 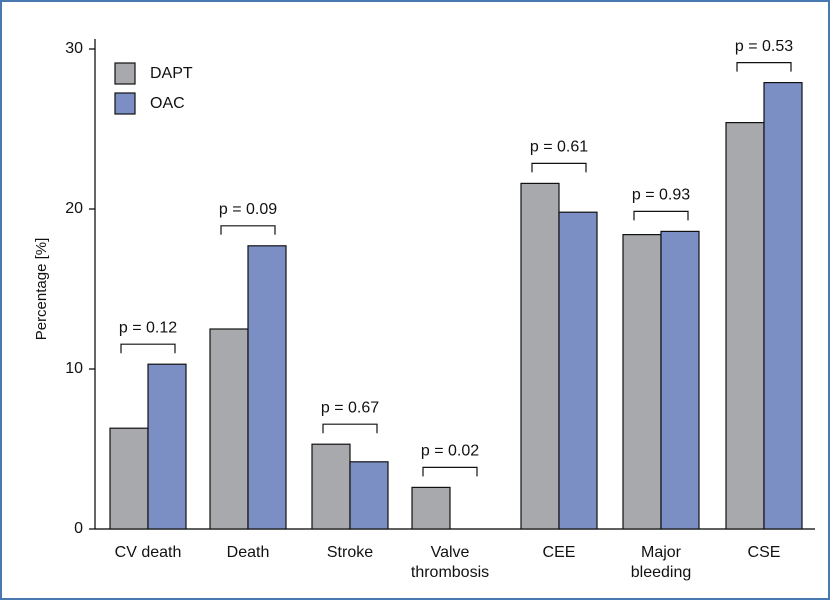 What do you see at coordinates (350, 407) in the screenshot?
I see `p-value: p = 0.67` at bounding box center [350, 407].